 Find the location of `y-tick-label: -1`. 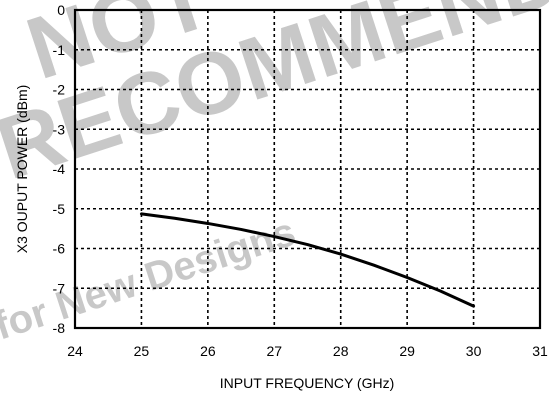

y-tick-label: -1 is located at coordinates (59, 50).